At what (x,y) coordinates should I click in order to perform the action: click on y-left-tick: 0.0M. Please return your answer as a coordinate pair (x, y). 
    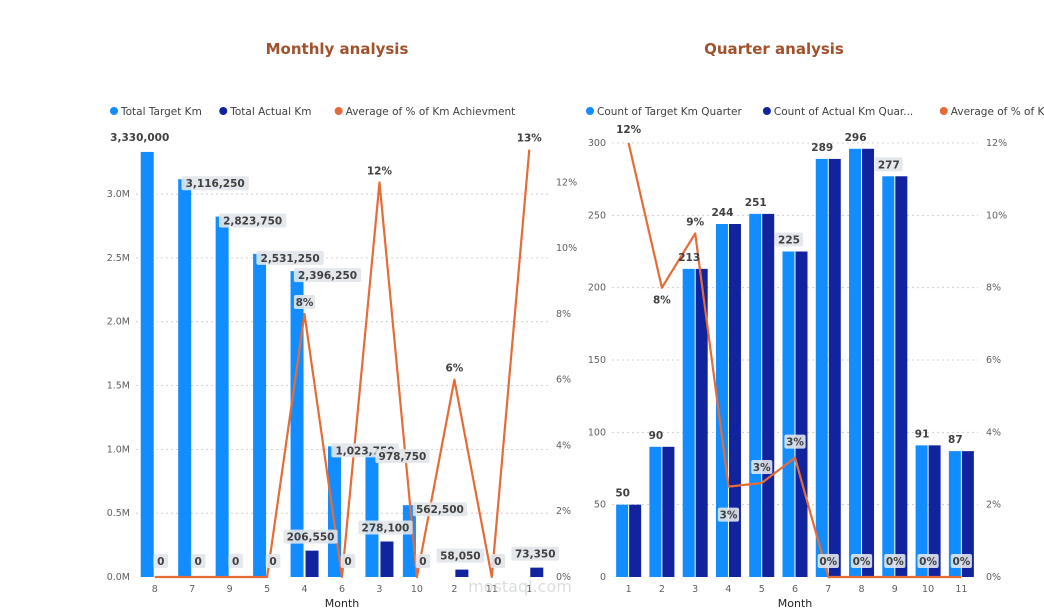
    Looking at the image, I should click on (118, 577).